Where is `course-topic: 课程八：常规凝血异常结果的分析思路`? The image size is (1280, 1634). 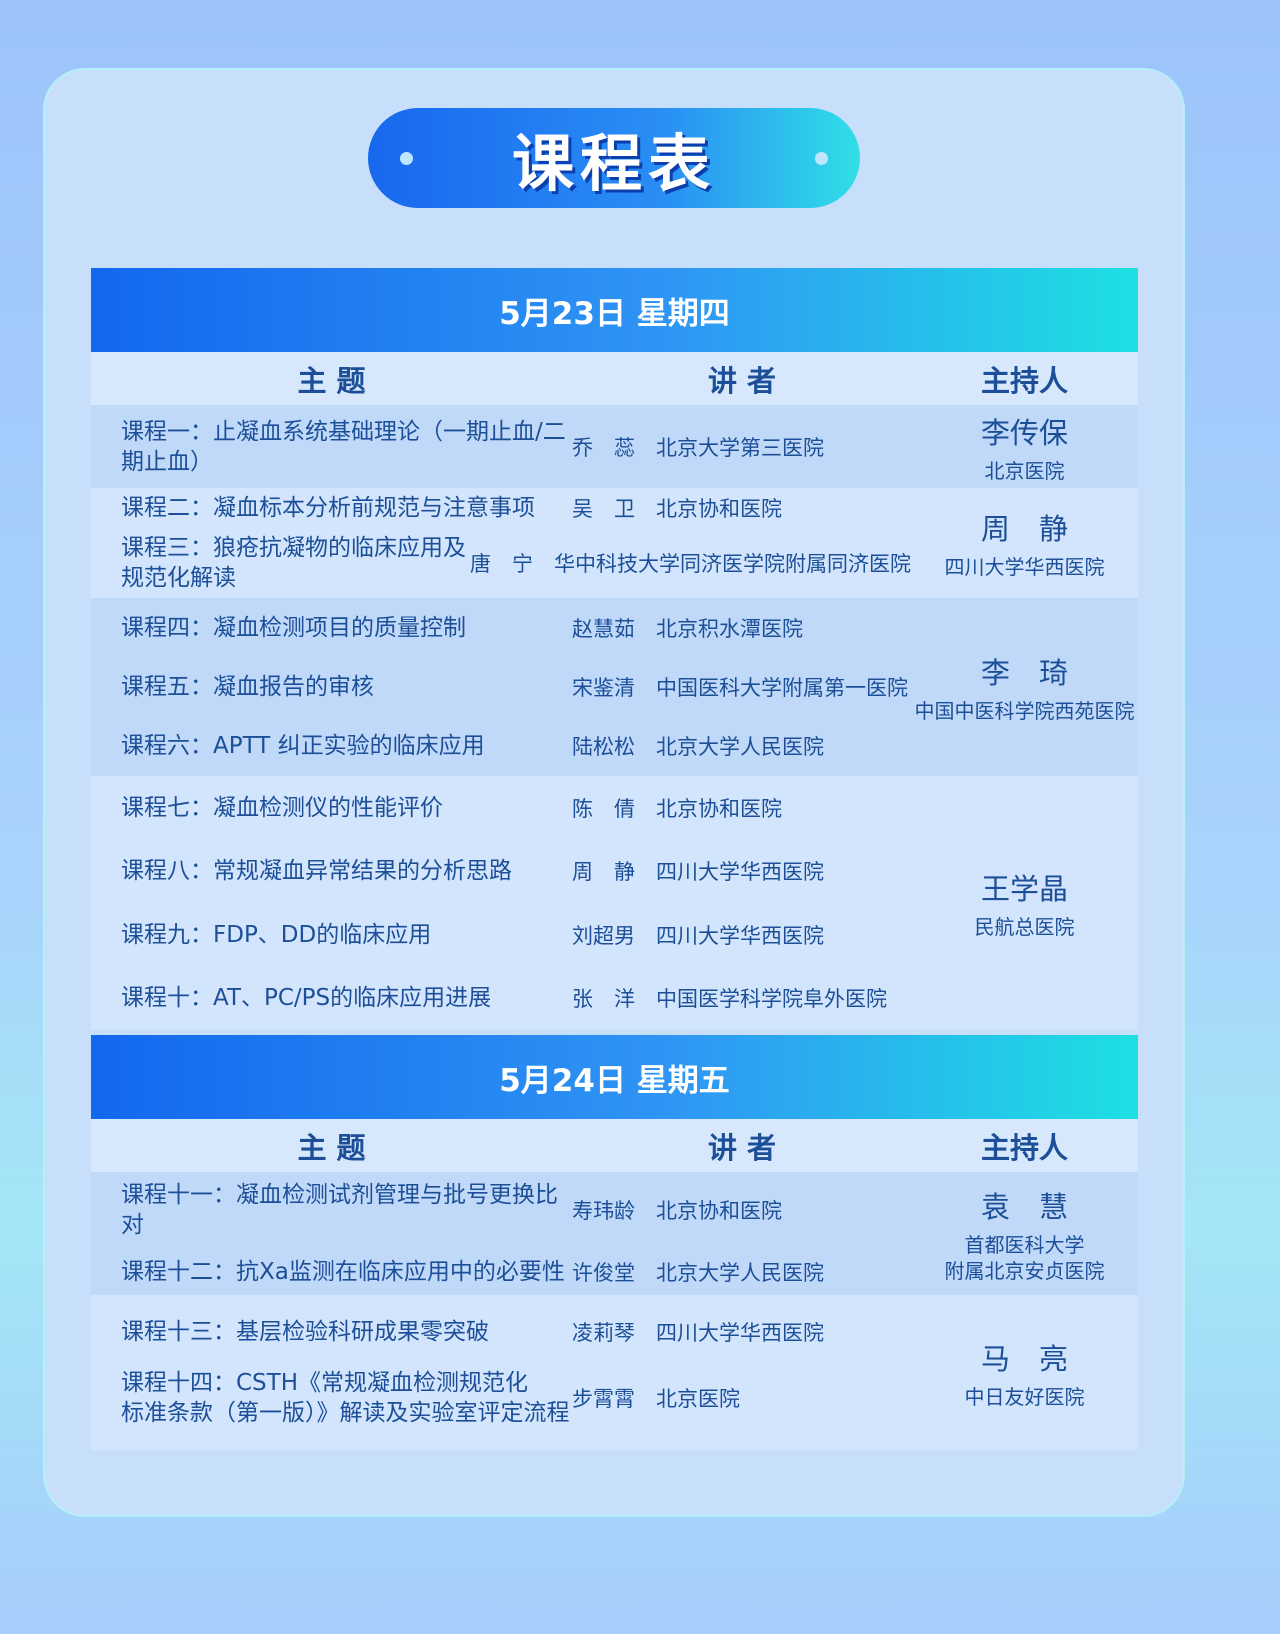
course-topic: 课程八：常规凝血异常结果的分析思路 is located at coordinates (316, 871).